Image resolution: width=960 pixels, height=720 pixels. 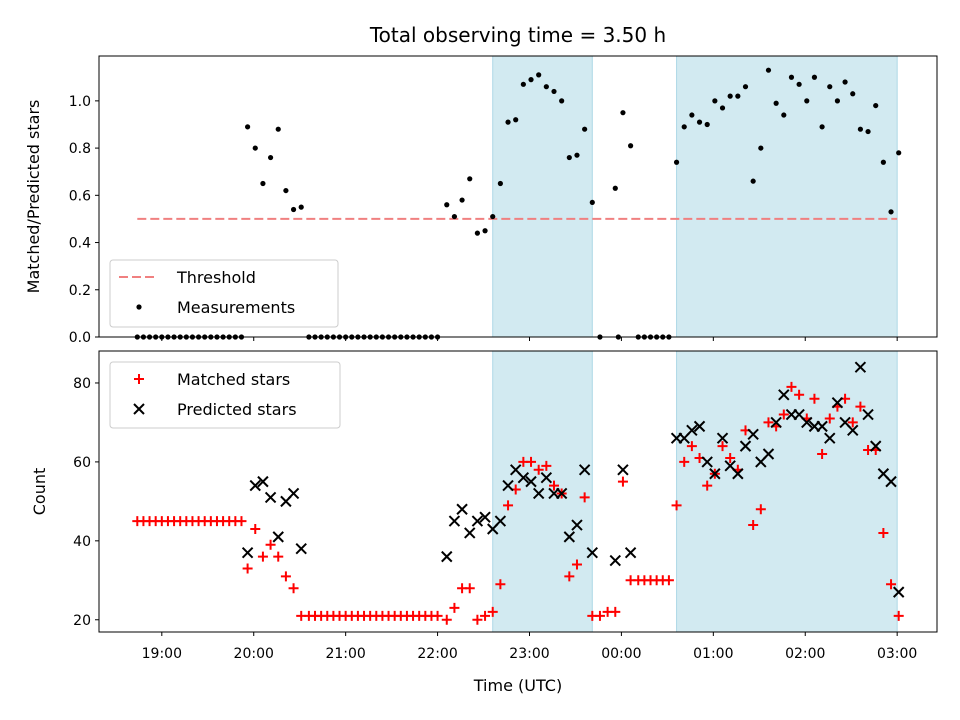 I want to click on y-tick-label: 20, so click(x=82, y=621).